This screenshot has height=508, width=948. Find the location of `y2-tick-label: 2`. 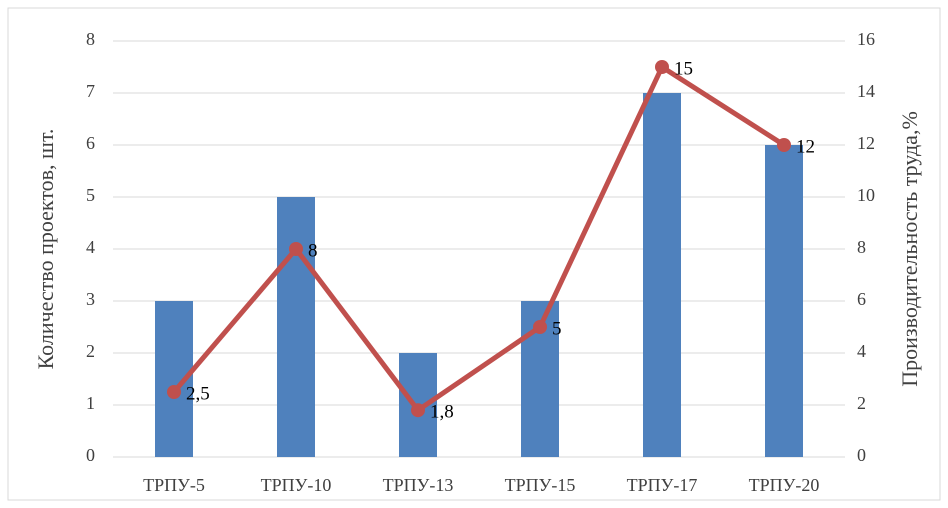

y2-tick-label: 2 is located at coordinates (861, 403).